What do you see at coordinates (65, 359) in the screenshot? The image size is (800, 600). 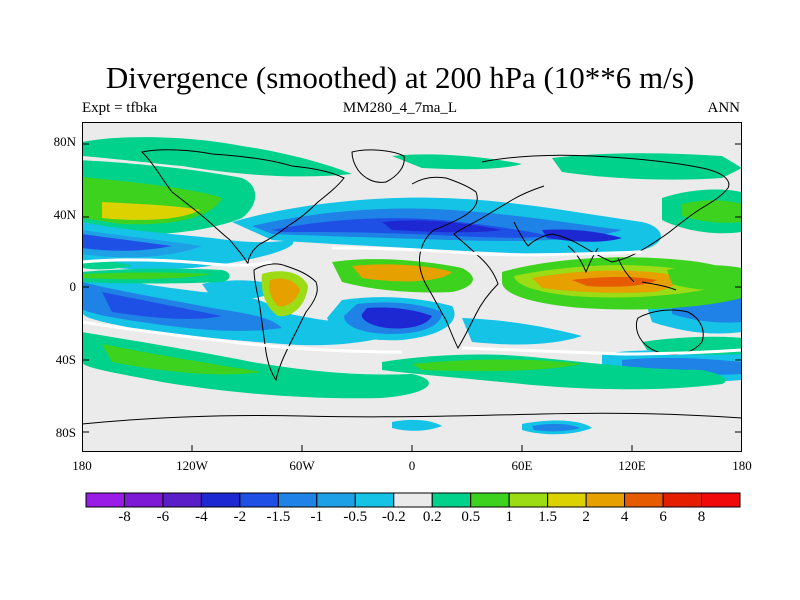 I see `lat-label-40s: 40S` at bounding box center [65, 359].